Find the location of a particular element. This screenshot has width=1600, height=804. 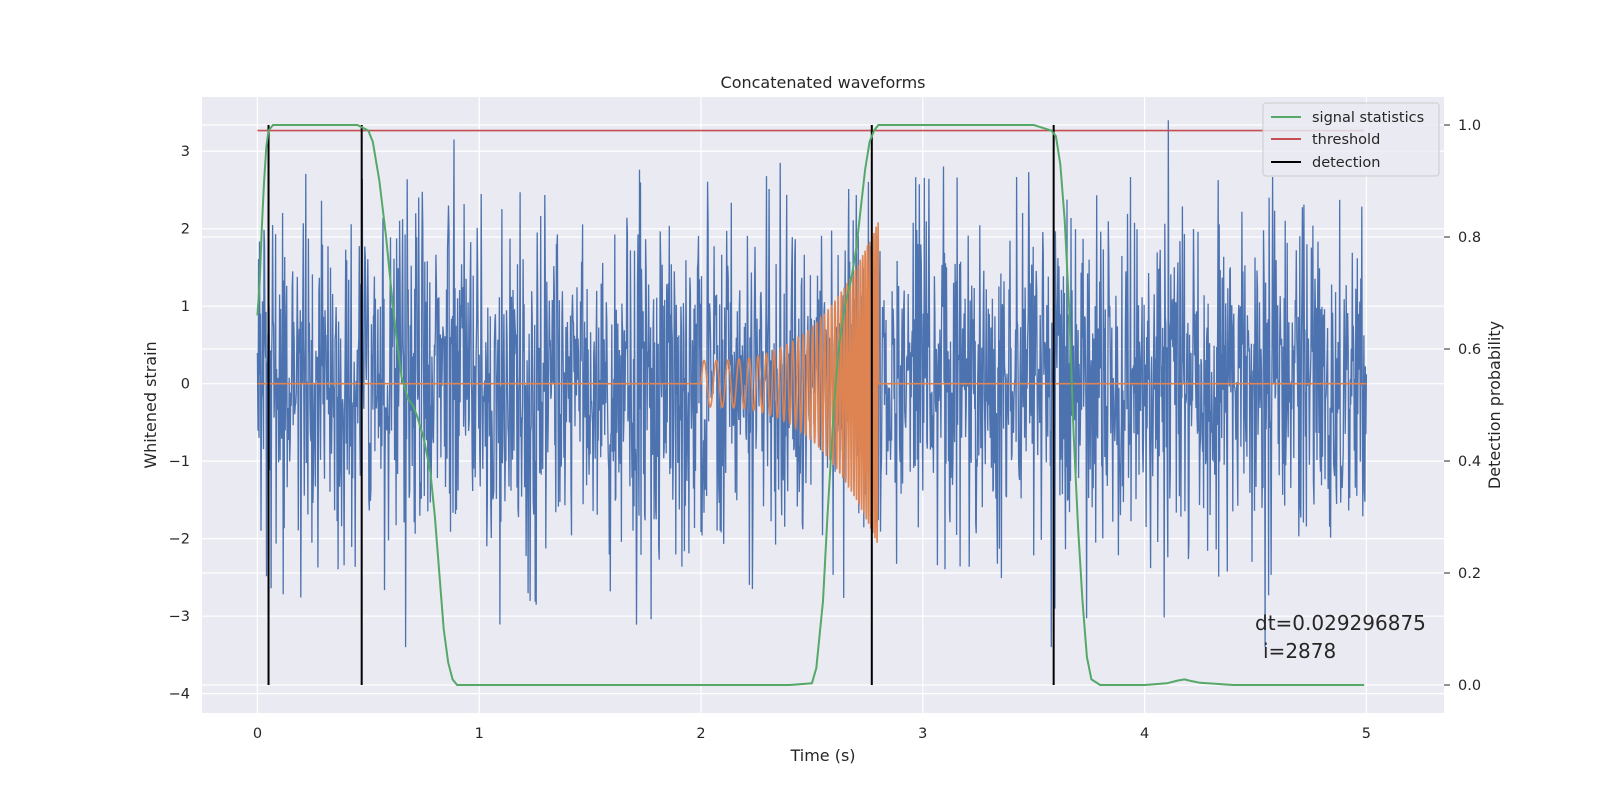

legend: signal statistics threshold detection is located at coordinates (1351, 139).